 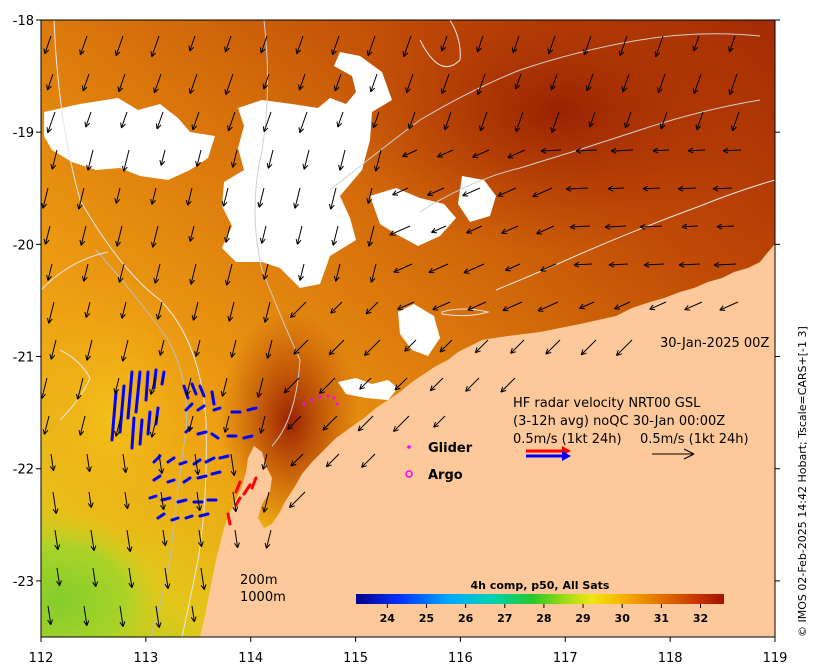 I want to click on colorbar-ticks: 24 25 26 27 28 29 30 31 32, so click(x=544, y=614).